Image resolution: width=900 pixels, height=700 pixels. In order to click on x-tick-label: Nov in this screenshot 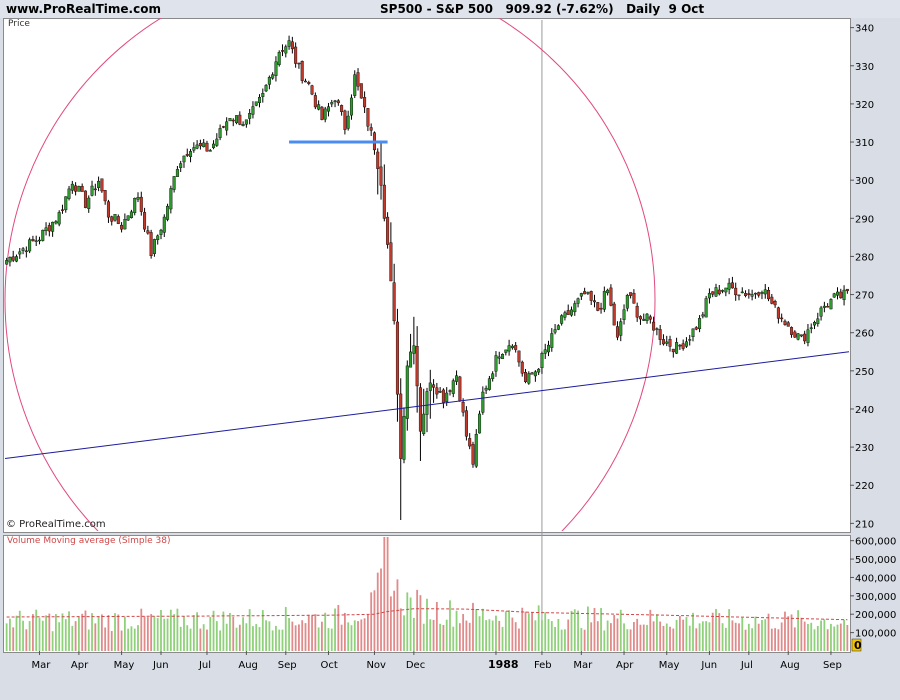, I will do `click(376, 665)`.